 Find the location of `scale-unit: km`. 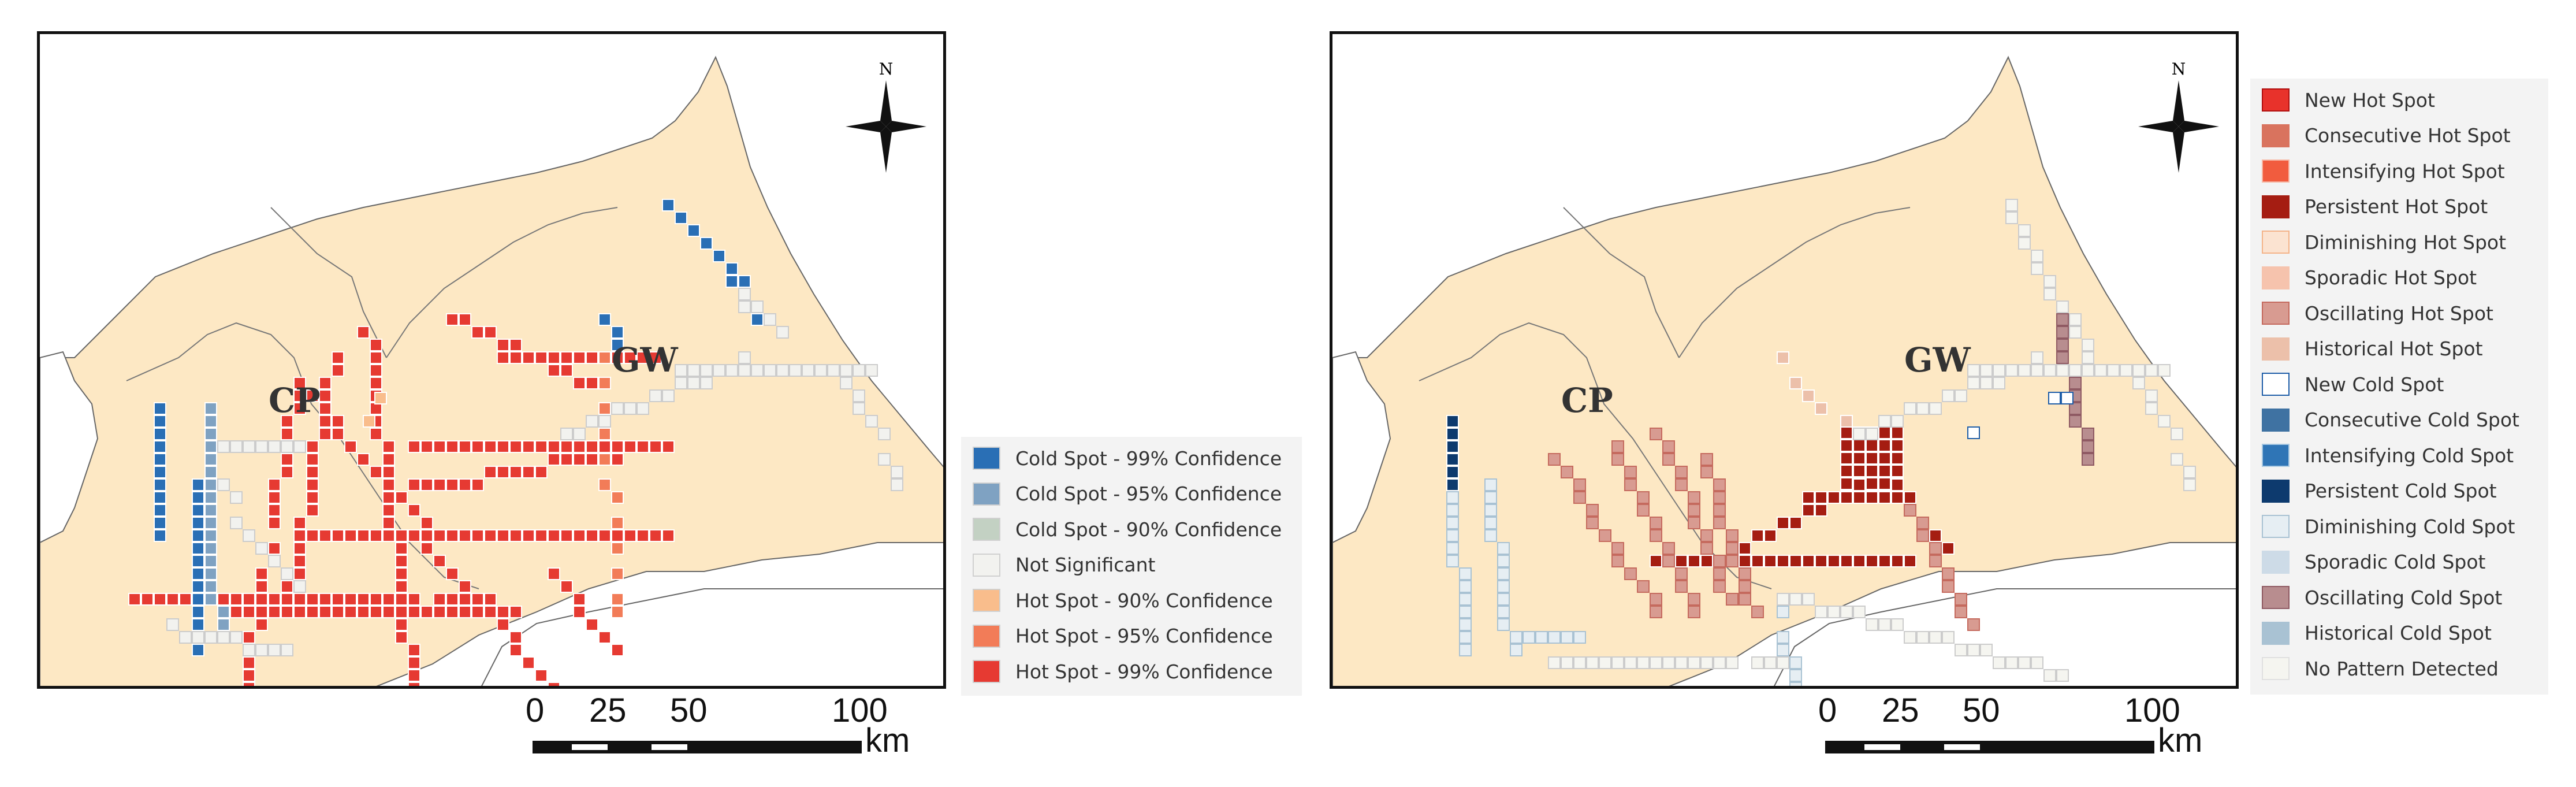

scale-unit: km is located at coordinates (887, 741).